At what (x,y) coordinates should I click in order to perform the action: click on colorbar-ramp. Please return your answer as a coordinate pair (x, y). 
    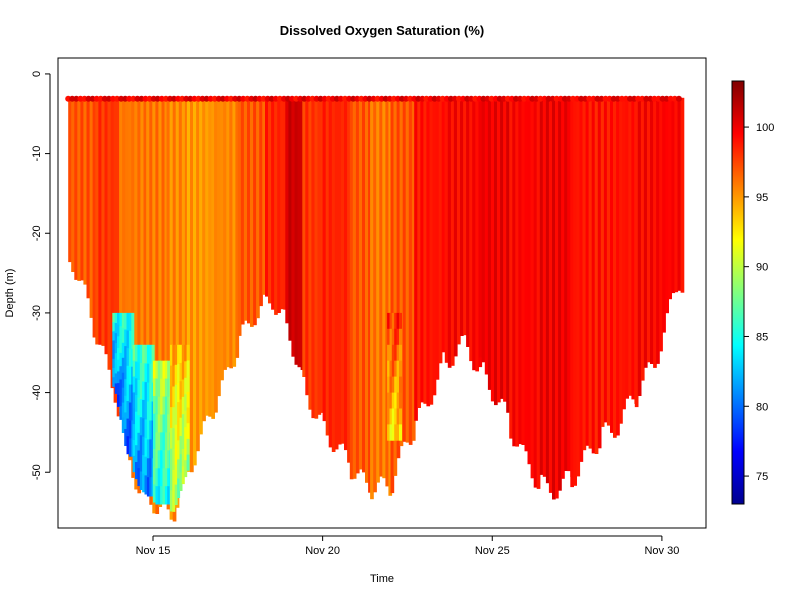
    Looking at the image, I should click on (738, 292).